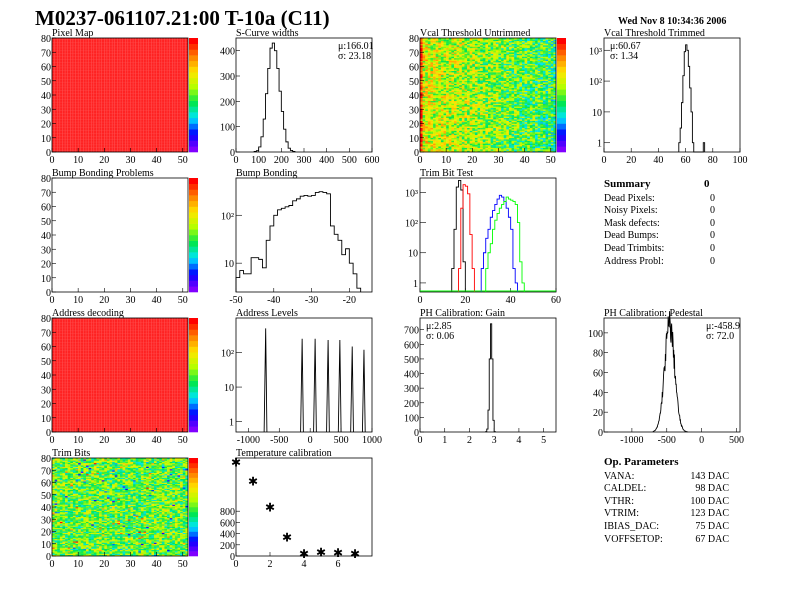 Image resolution: width=792 pixels, height=612 pixels. What do you see at coordinates (543, 440) in the screenshot?
I see `x-tick-label: 5` at bounding box center [543, 440].